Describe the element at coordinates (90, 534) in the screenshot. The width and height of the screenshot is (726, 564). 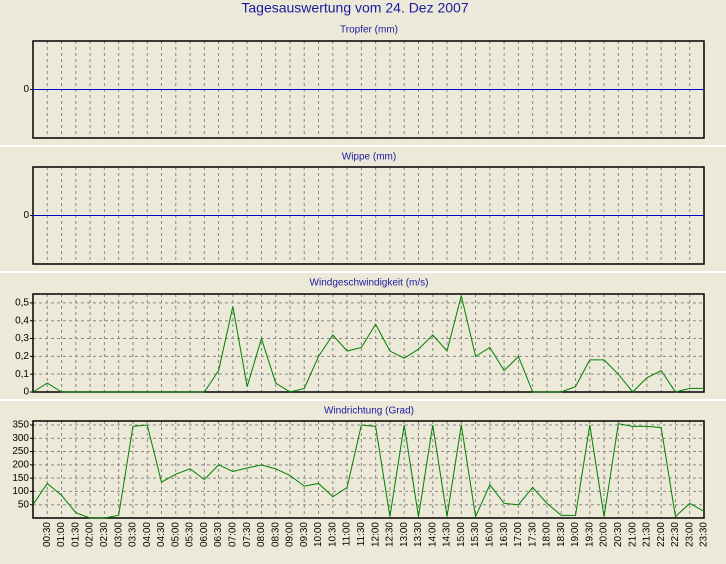
I see `x-tick-label: 02:00` at that location.